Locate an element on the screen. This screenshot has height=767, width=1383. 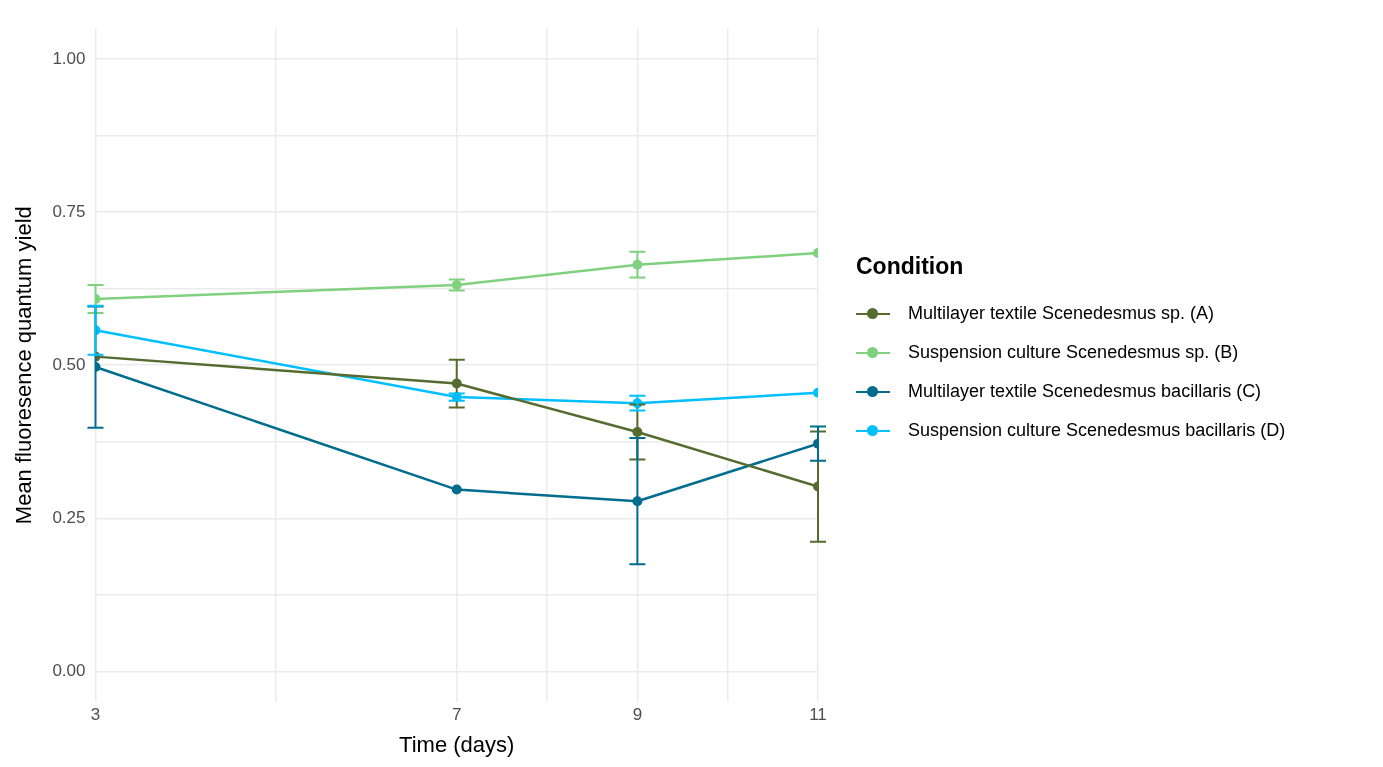
y-tick-label: 0.00 is located at coordinates (69, 671).